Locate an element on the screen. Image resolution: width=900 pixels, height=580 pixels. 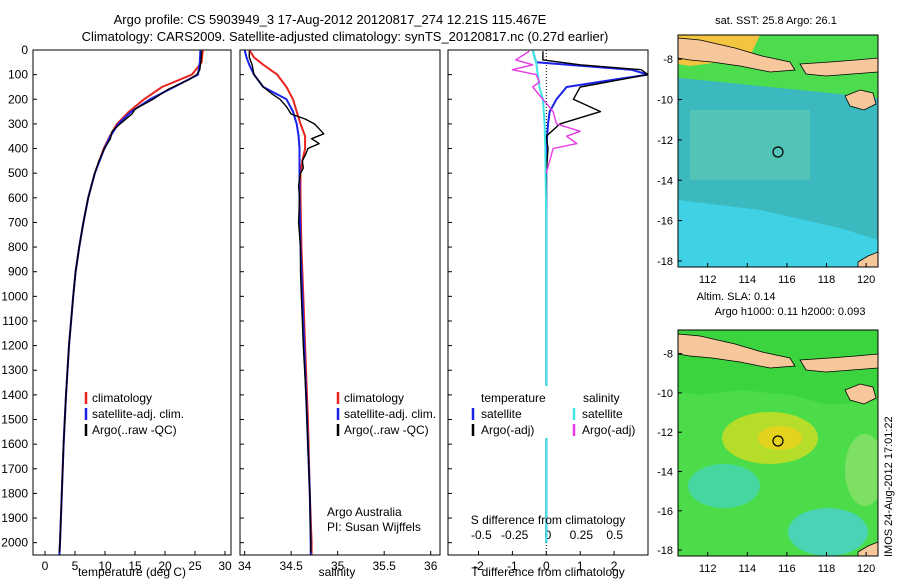
depth-tick-label: 200 is located at coordinates (18, 99).